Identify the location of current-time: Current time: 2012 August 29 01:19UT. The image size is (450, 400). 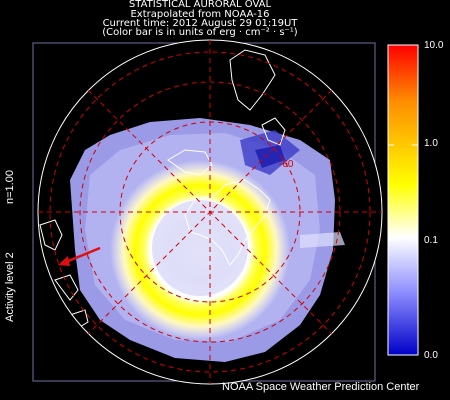
(200, 23).